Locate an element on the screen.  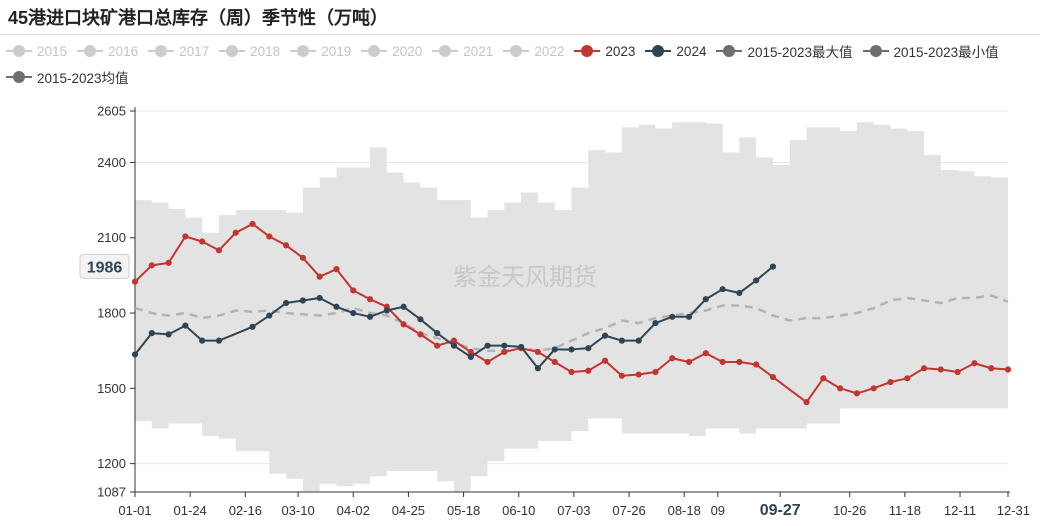
legend-label: 2021 is located at coordinates (478, 51).